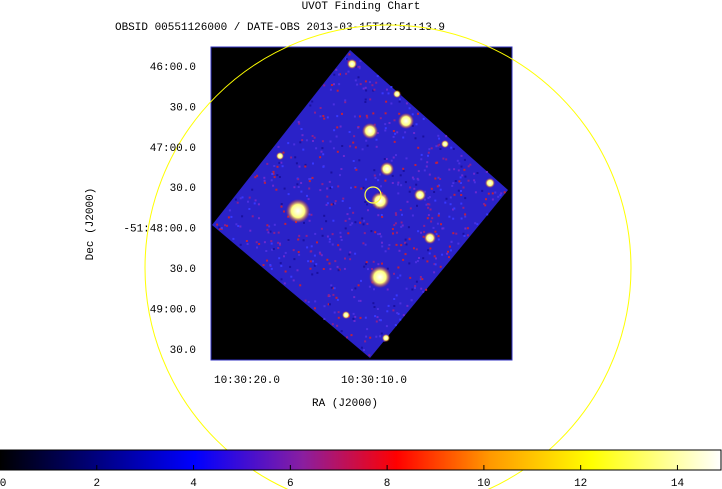 This screenshot has width=722, height=489. Describe the element at coordinates (290, 483) in the screenshot. I see `colorbar-tick-label: 6` at that location.